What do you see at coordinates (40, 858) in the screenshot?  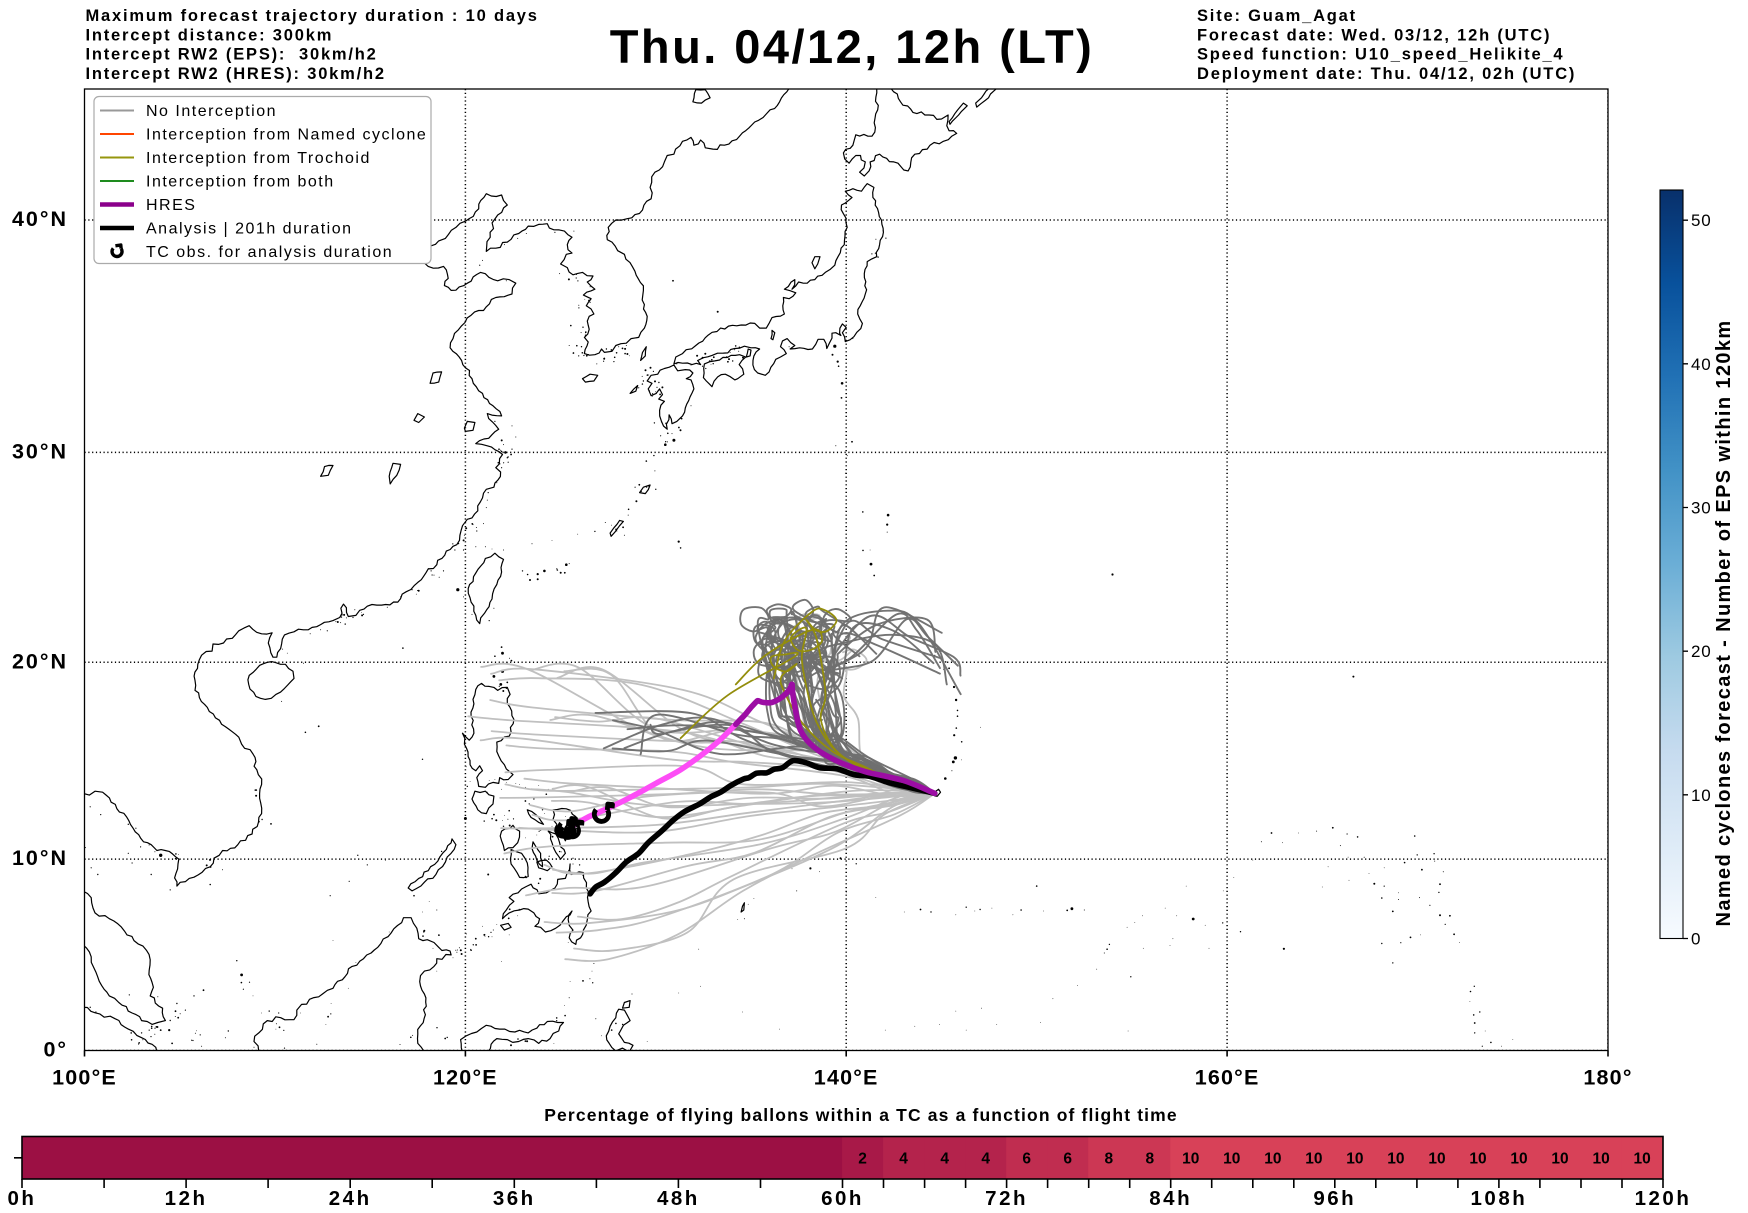 I see `svg-text: 10°N` at bounding box center [40, 858].